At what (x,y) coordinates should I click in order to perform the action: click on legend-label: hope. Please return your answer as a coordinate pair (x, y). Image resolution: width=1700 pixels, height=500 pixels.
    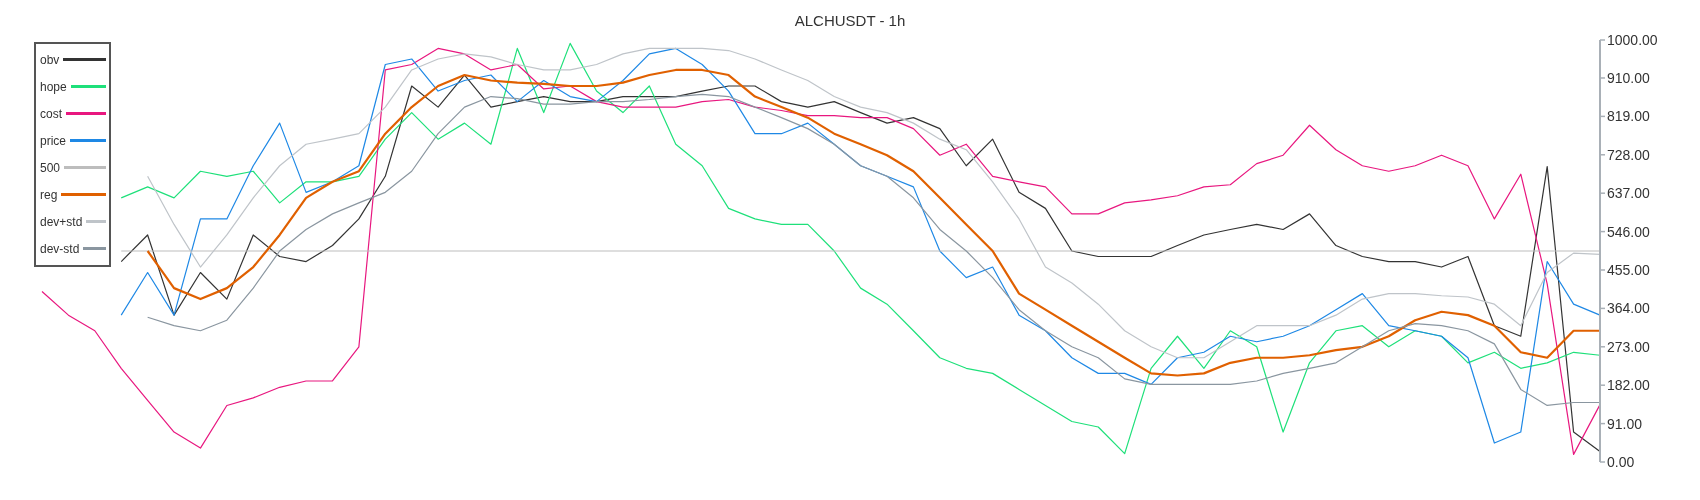
    Looking at the image, I should click on (53, 86).